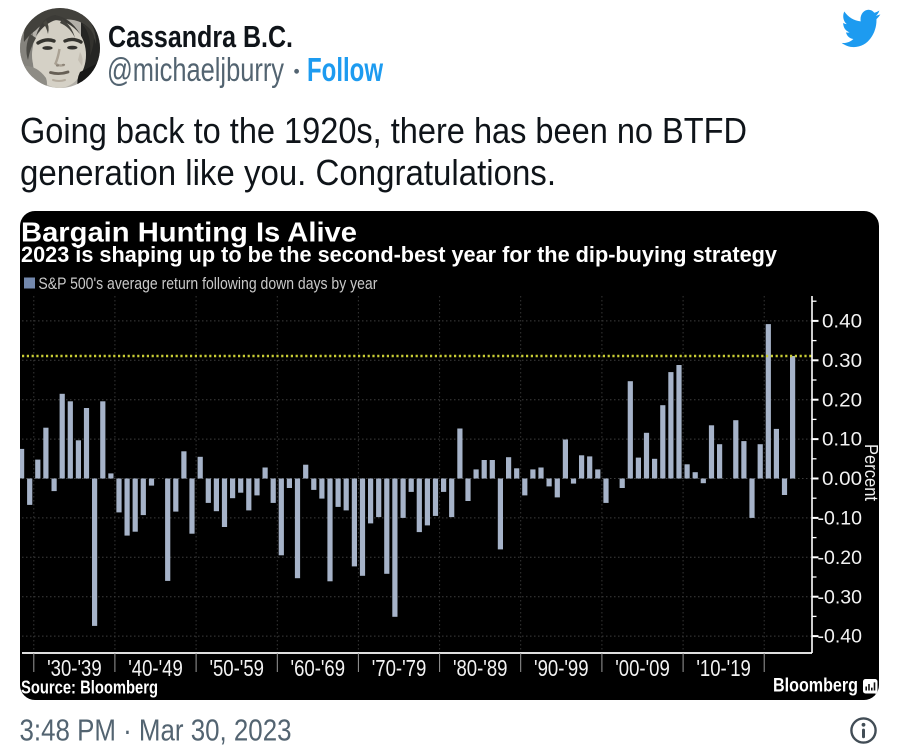  What do you see at coordinates (840, 558) in the screenshot?
I see `svg-text: -0.20` at bounding box center [840, 558].